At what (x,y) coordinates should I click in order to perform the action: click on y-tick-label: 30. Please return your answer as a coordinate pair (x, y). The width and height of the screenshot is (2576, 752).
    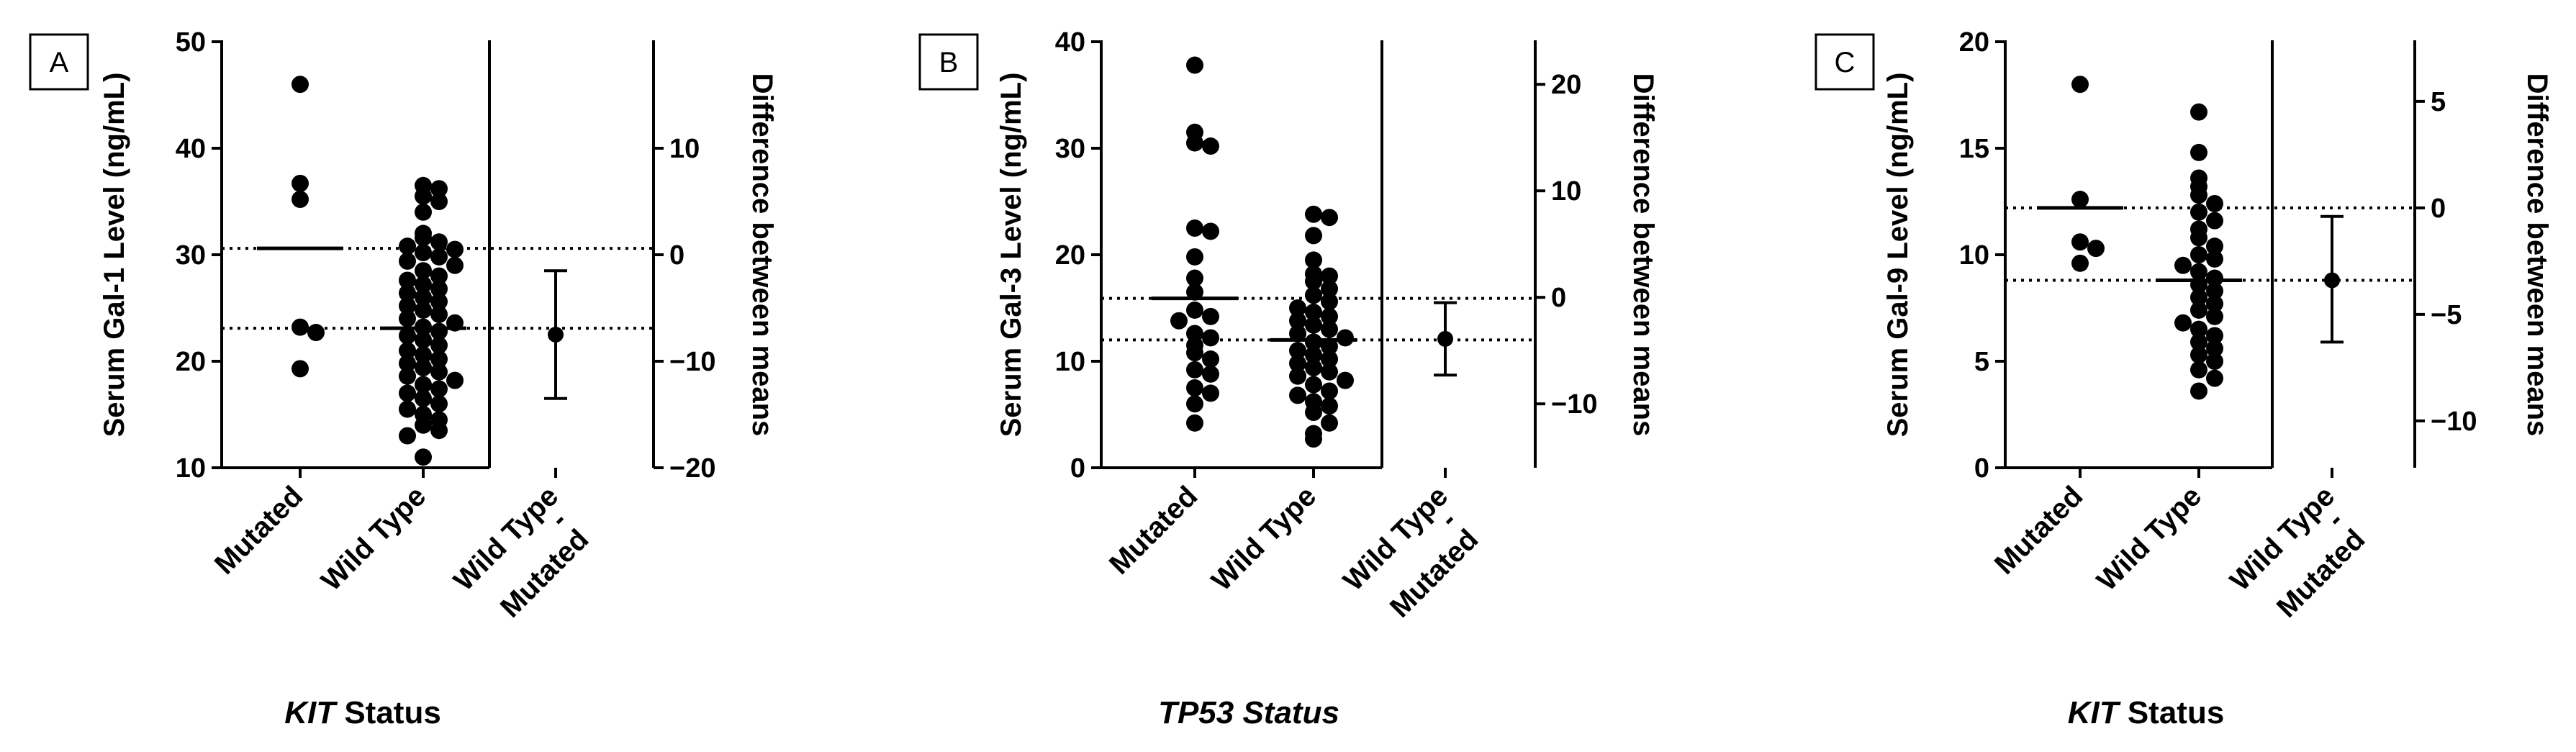
    Looking at the image, I should click on (1070, 149).